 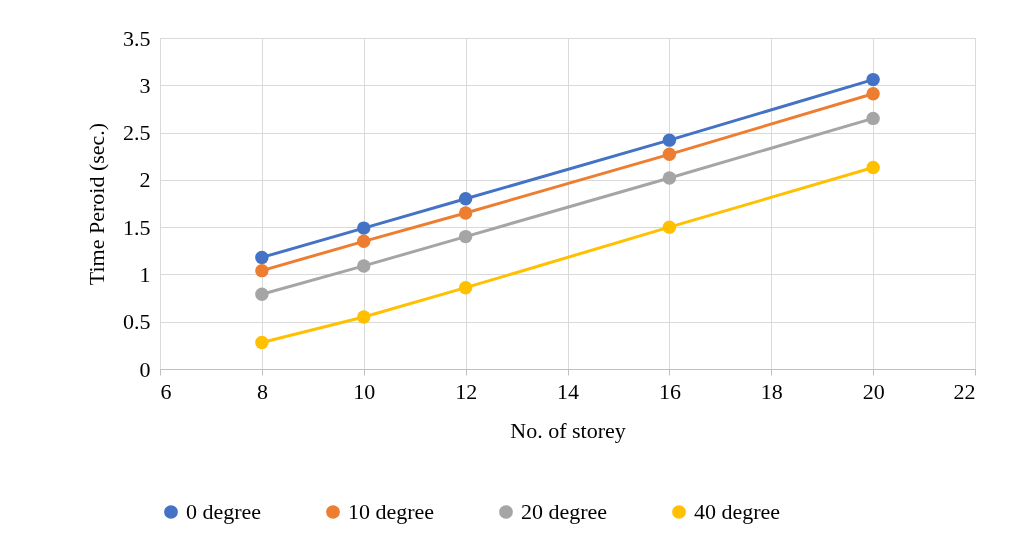 I want to click on x-tick-label: 10, so click(x=364, y=391).